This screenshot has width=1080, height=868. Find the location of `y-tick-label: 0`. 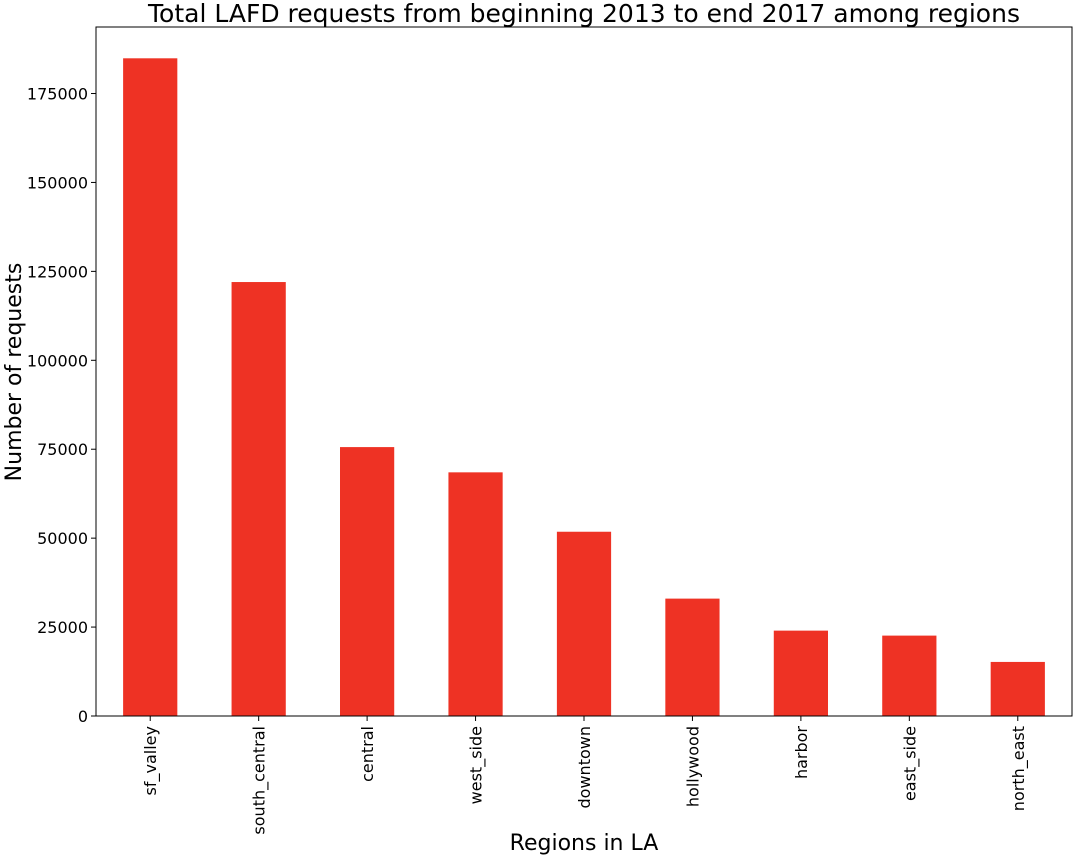

y-tick-label: 0 is located at coordinates (83, 716).